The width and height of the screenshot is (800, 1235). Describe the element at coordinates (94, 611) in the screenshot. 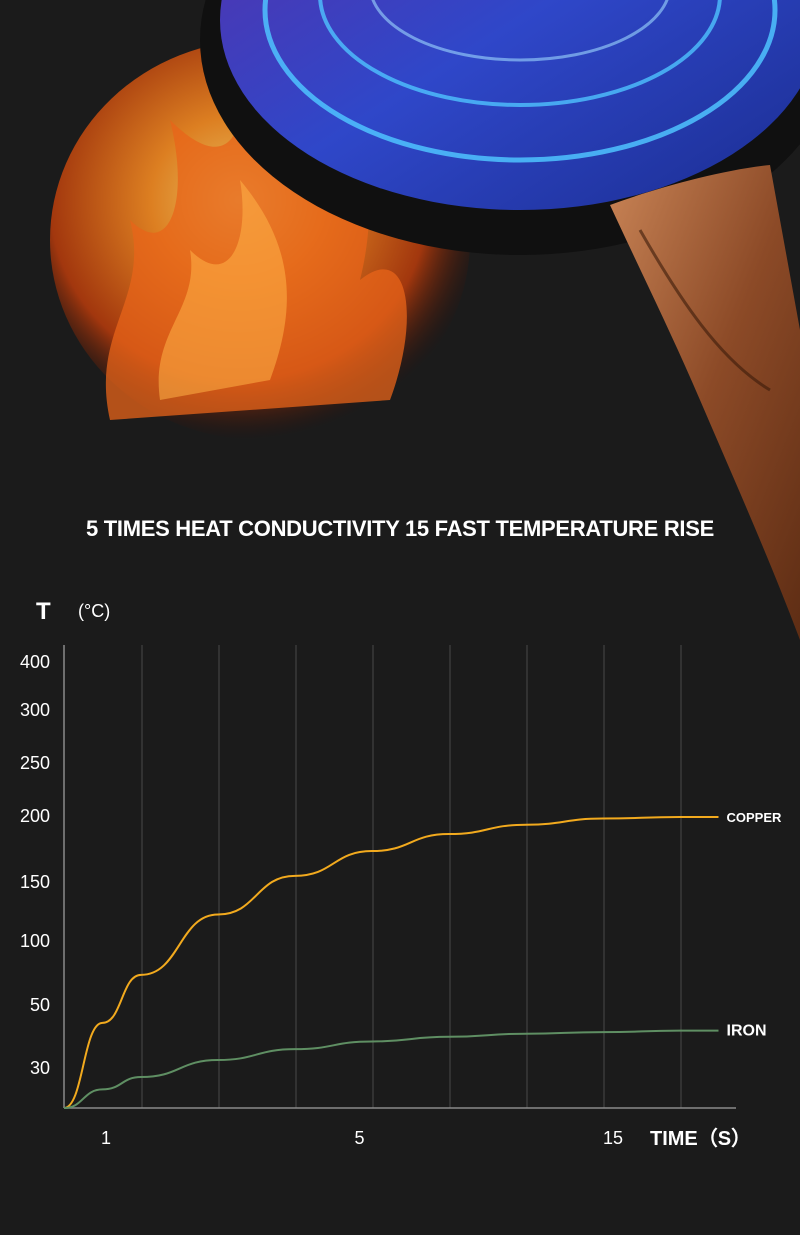

I see `y-axis-unit: (°C)` at that location.